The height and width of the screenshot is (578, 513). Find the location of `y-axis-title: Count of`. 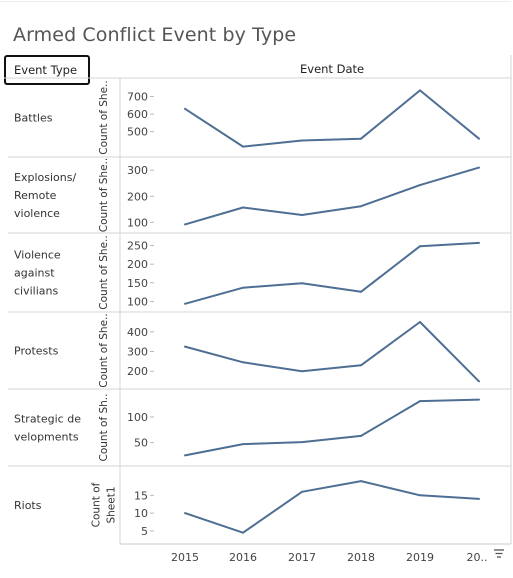

y-axis-title: Count of is located at coordinates (97, 504).